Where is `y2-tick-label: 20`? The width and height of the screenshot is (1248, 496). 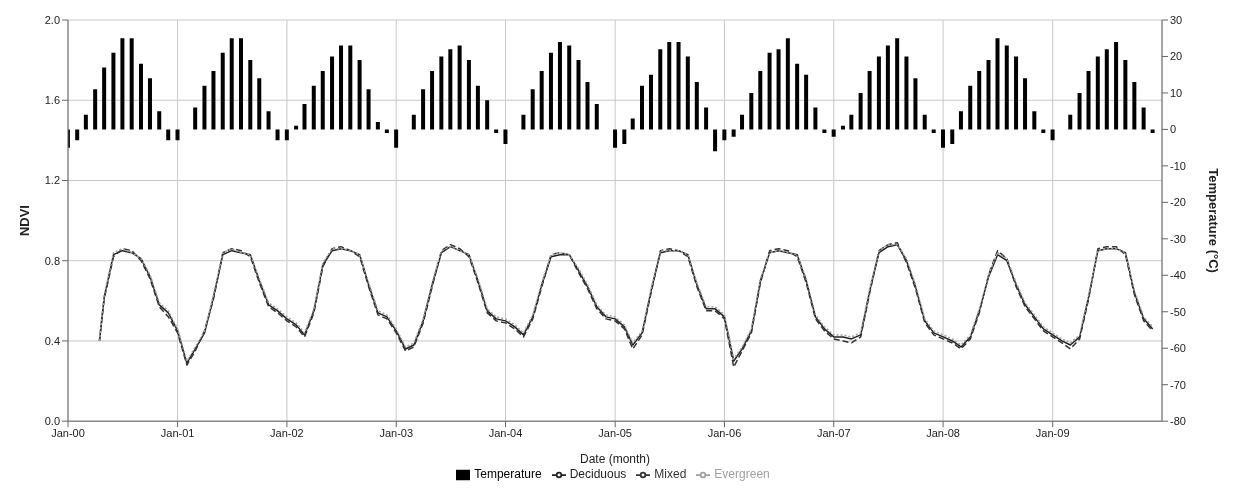
y2-tick-label: 20 is located at coordinates (1176, 56).